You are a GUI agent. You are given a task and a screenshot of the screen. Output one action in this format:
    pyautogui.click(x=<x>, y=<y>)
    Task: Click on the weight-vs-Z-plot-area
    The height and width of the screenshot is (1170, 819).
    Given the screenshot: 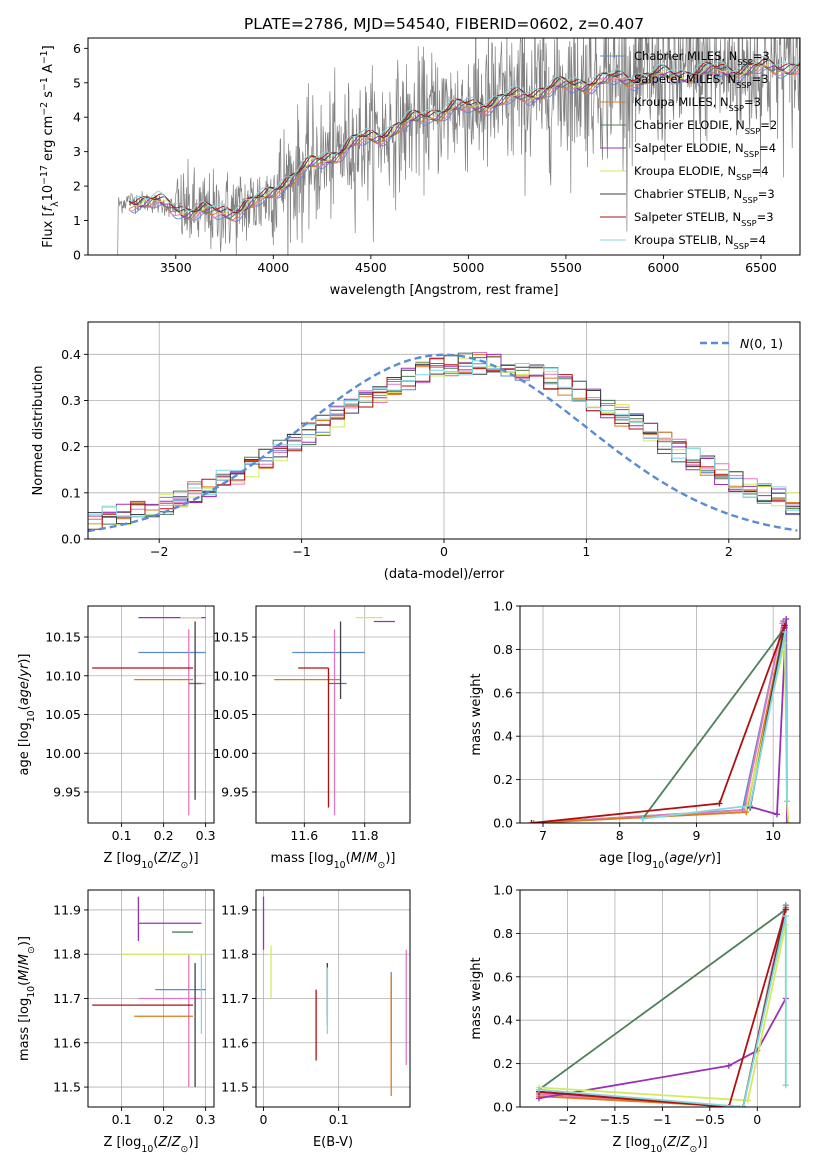 What is the action you would take?
    pyautogui.click(x=662, y=1004)
    